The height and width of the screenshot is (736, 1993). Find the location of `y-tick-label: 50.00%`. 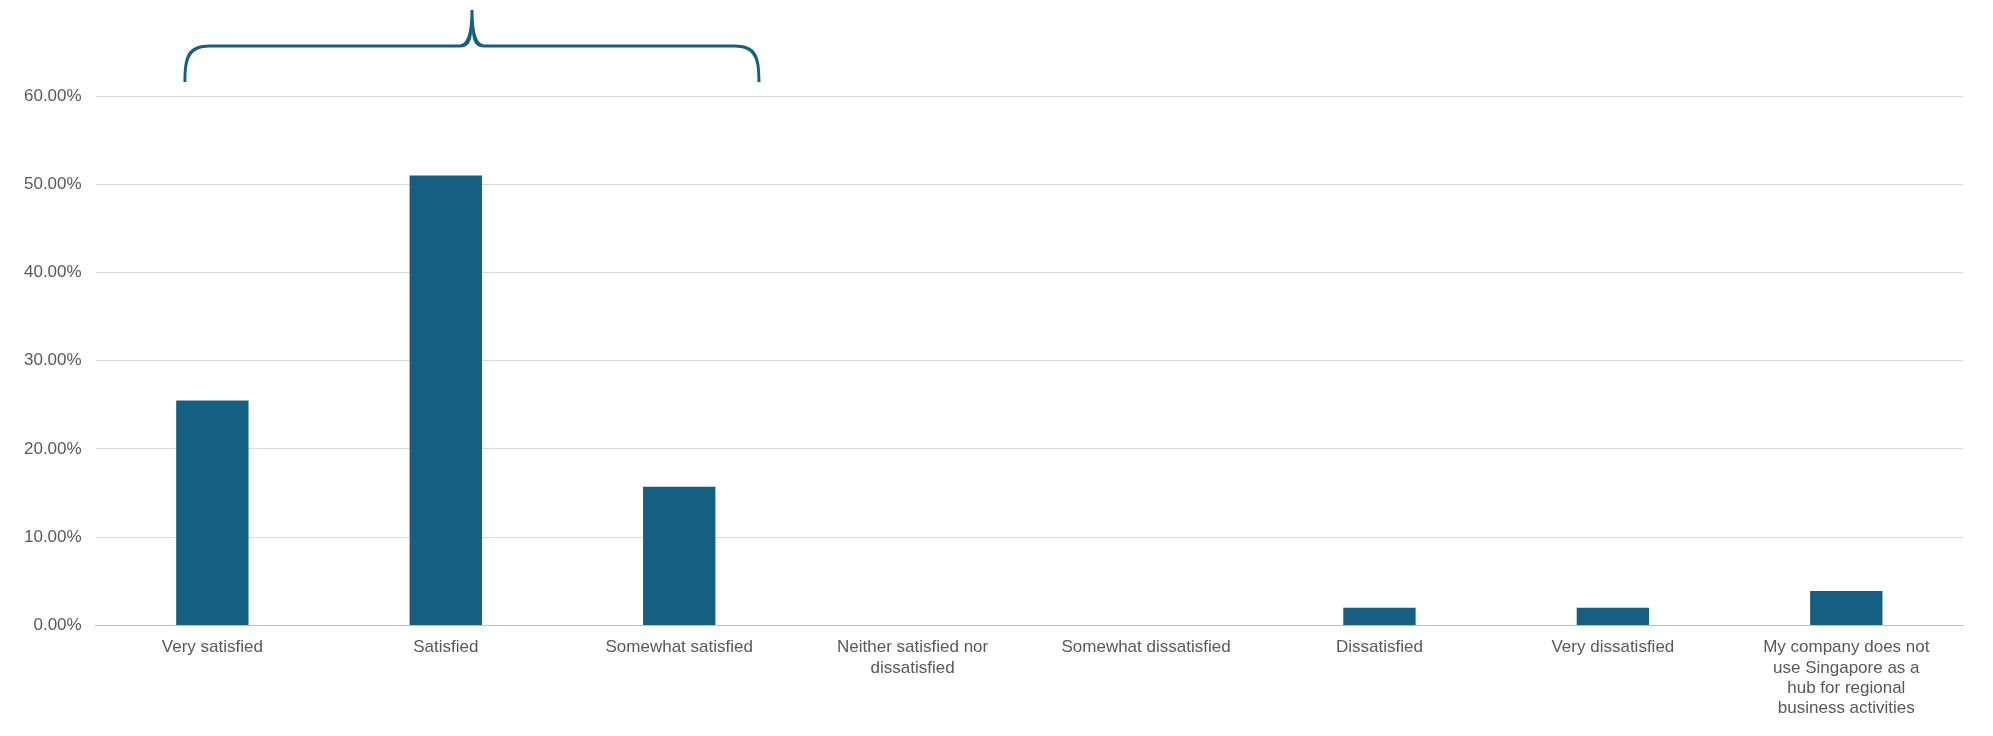

y-tick-label: 50.00% is located at coordinates (52, 183).